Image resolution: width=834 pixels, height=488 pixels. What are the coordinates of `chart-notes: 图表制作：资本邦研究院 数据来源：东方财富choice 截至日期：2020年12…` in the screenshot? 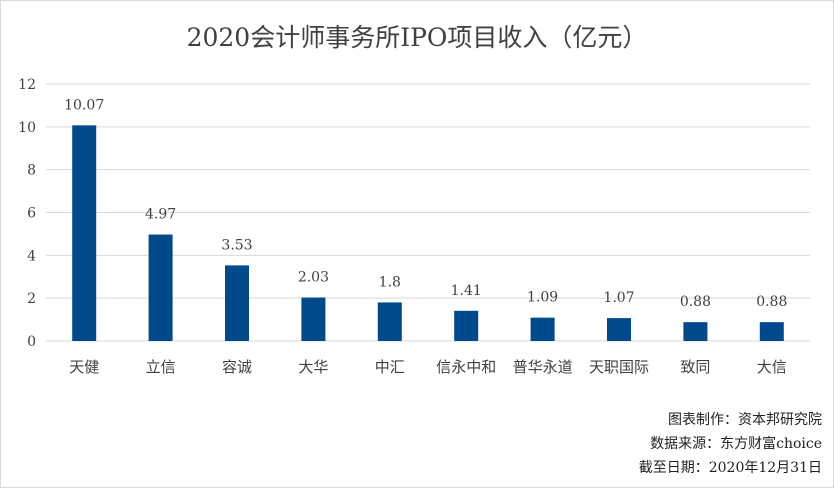 It's located at (730, 444).